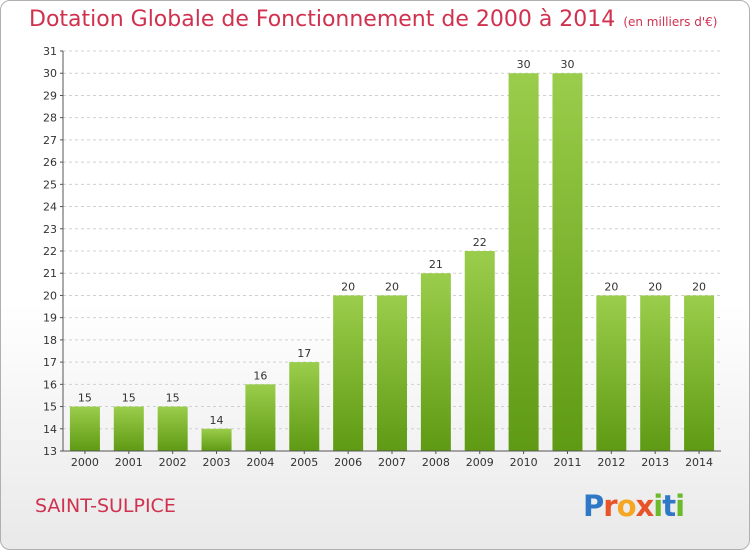 Image resolution: width=750 pixels, height=550 pixels. Describe the element at coordinates (50, 207) in the screenshot. I see `y-tick-label: 24` at that location.